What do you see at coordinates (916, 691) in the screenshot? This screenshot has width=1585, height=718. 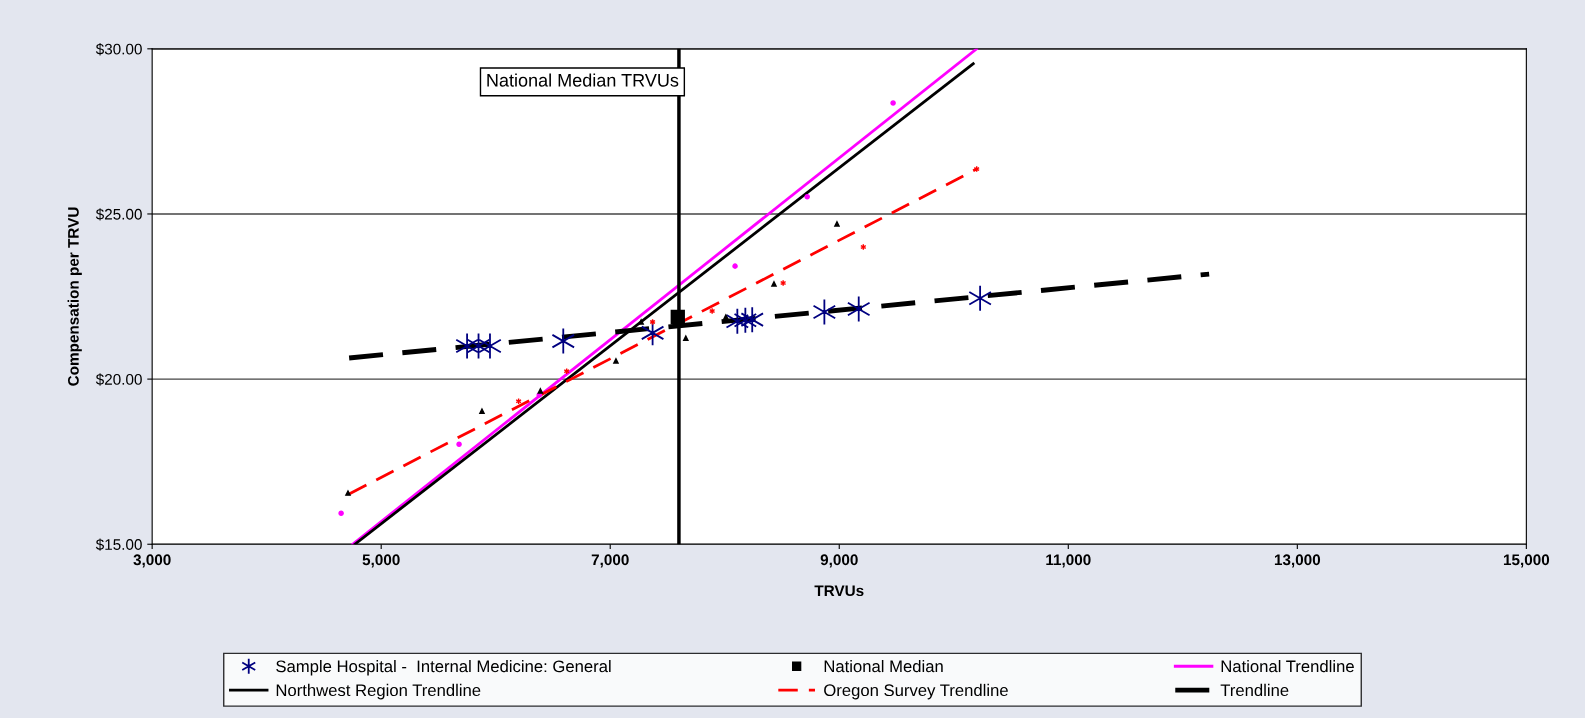 I see `legend-label: Oregon Survey Trendline` at bounding box center [916, 691].